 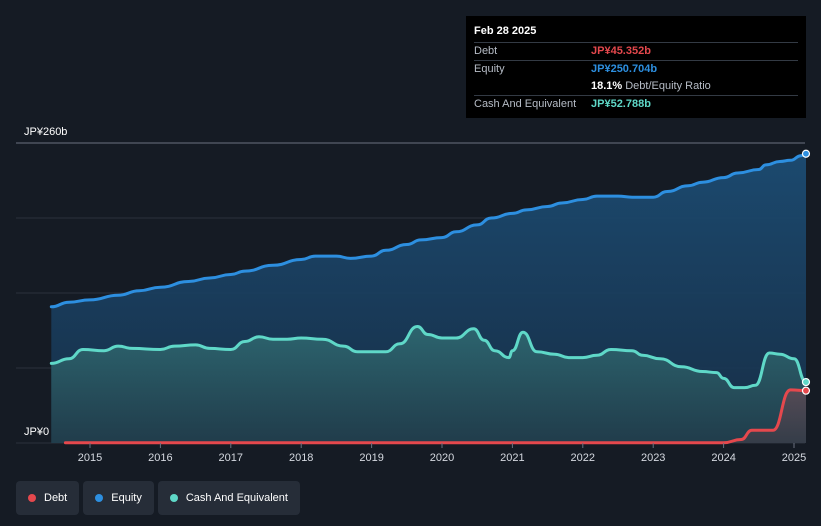 I want to click on x-tick-label: 2021, so click(x=512, y=458).